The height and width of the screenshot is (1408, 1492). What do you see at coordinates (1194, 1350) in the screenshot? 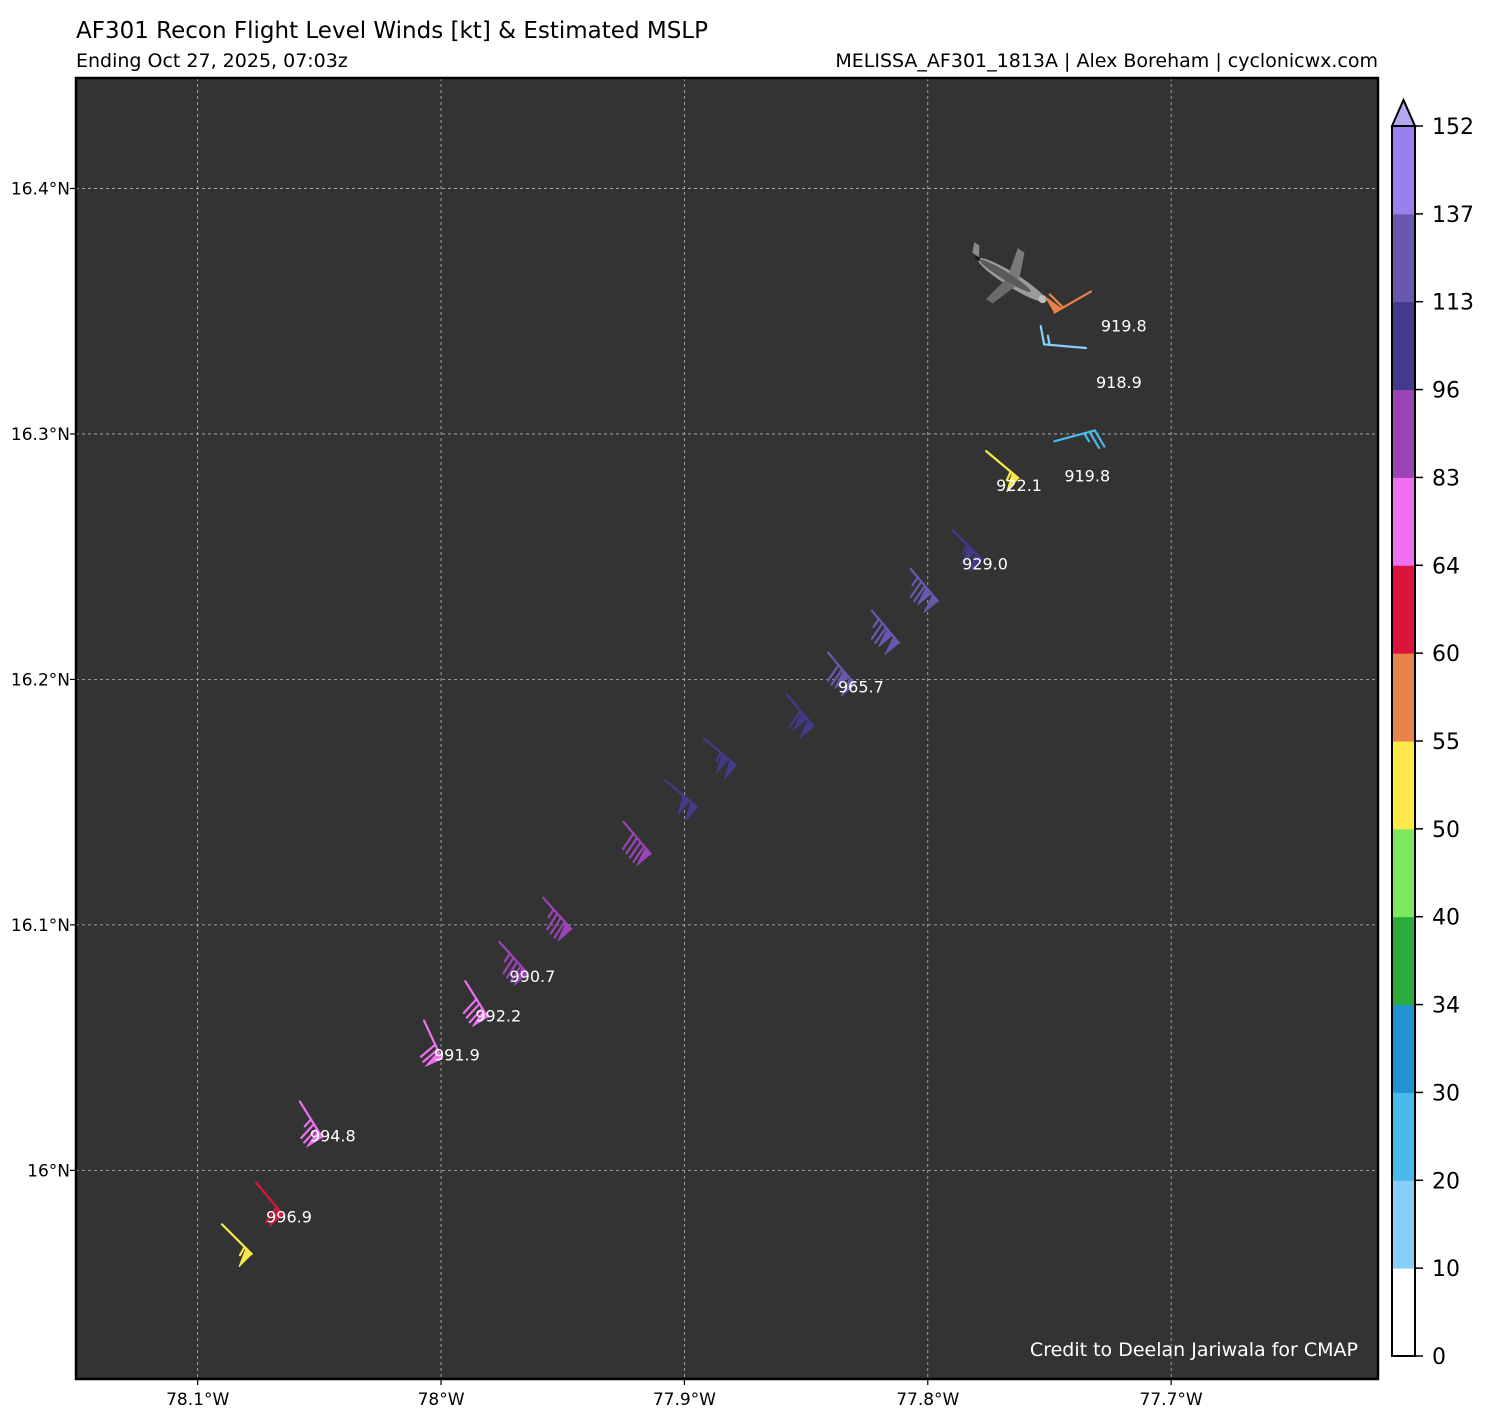
I see `credit-text: Credit to Deelan Jariwala for CMAP` at bounding box center [1194, 1350].